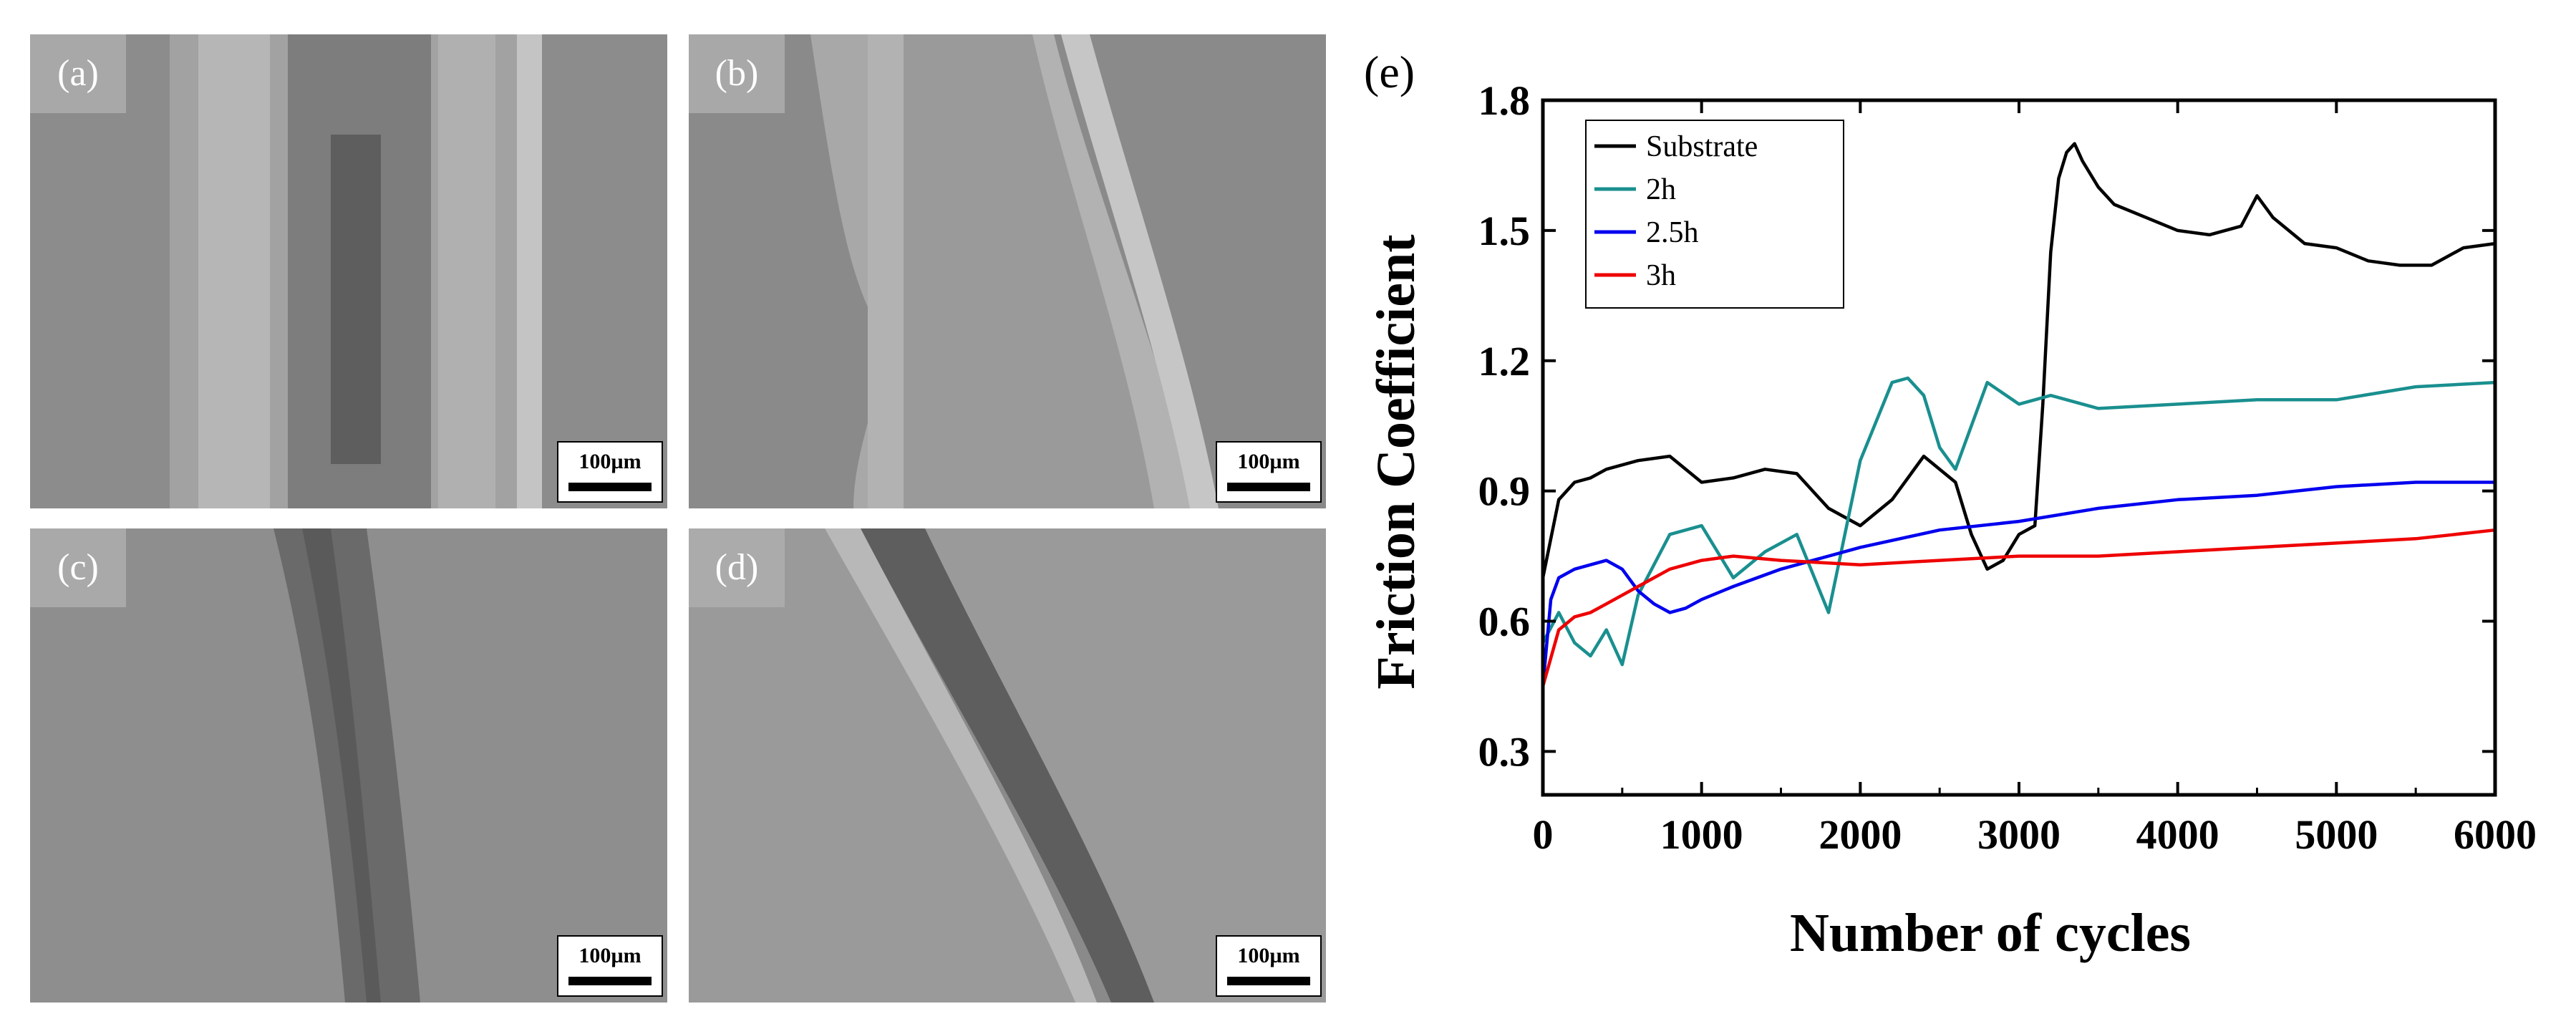 The height and width of the screenshot is (1029, 2576). I want to click on micrograph-d-image, so click(1007, 766).